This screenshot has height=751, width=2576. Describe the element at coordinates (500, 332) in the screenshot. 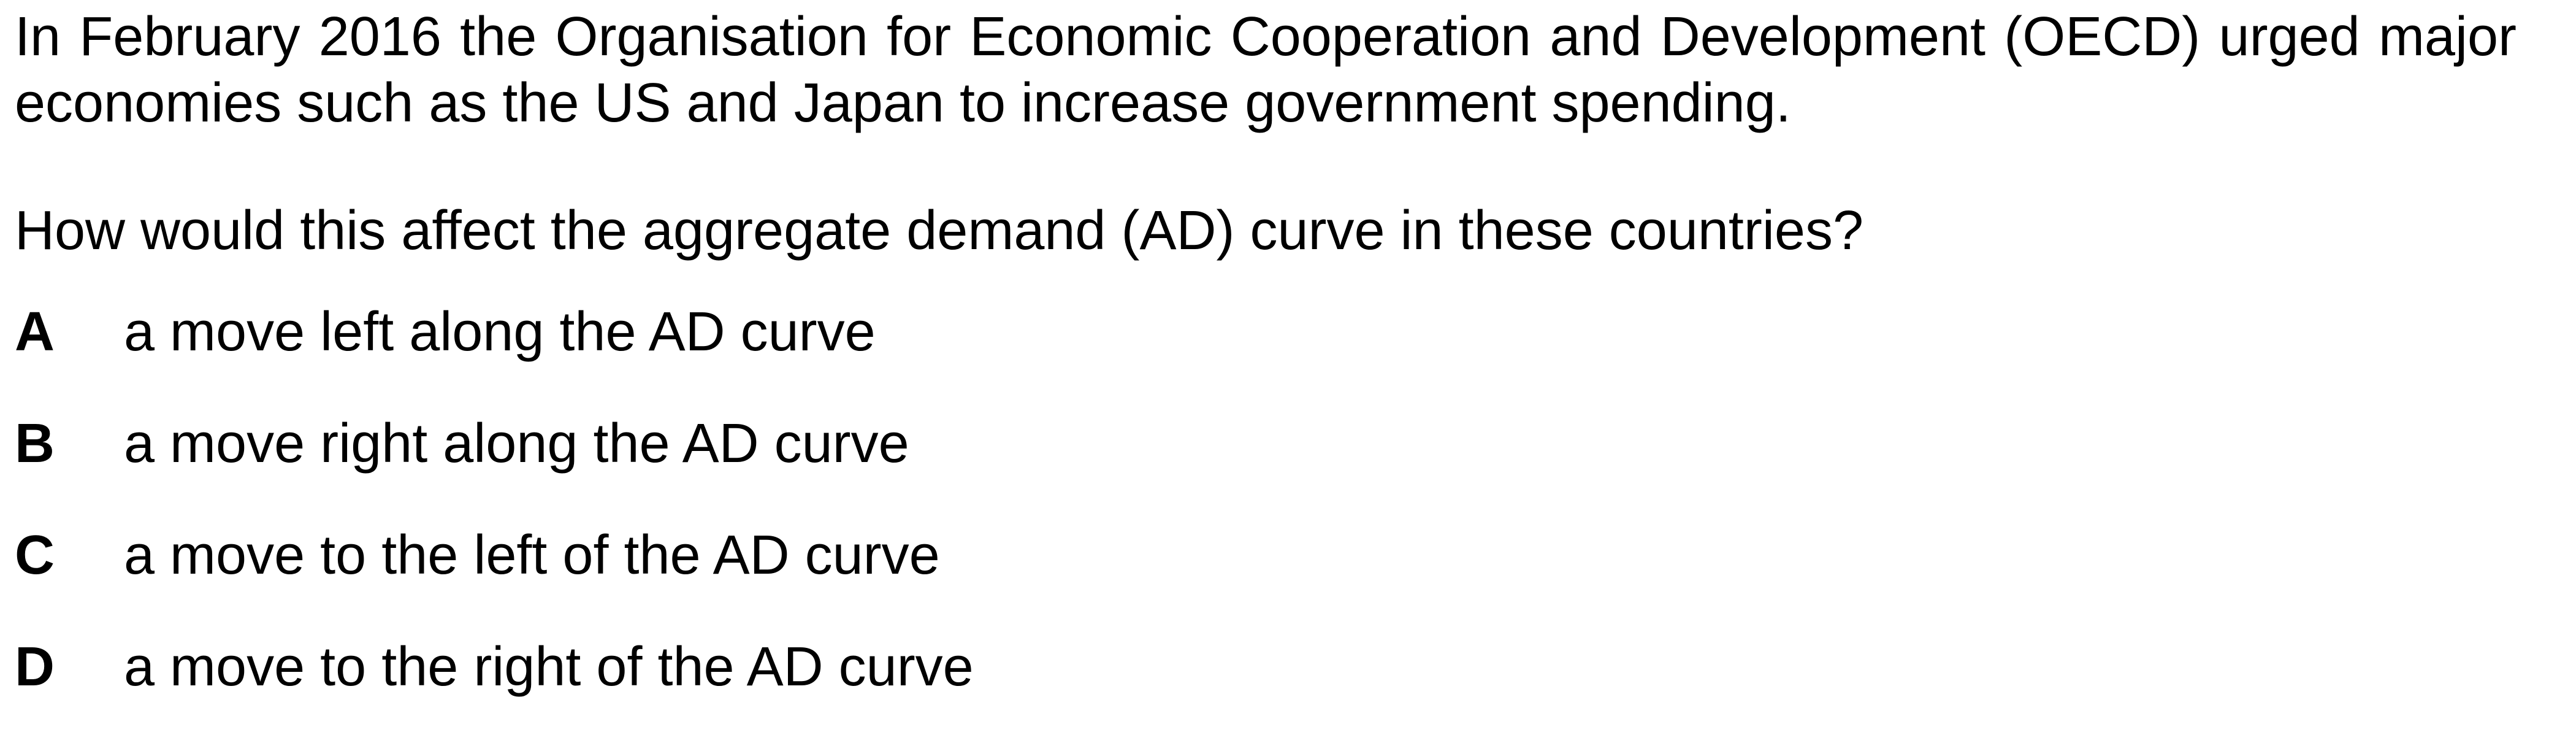

I see `option-text: a move left along the AD curve` at that location.